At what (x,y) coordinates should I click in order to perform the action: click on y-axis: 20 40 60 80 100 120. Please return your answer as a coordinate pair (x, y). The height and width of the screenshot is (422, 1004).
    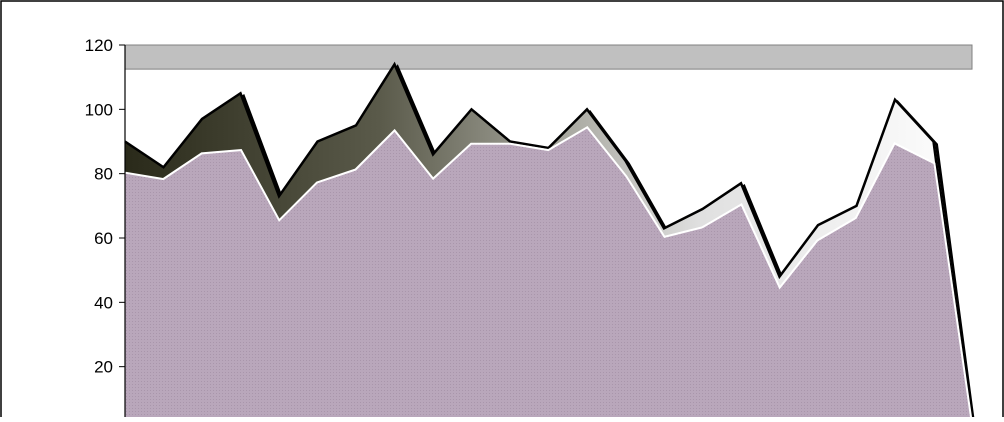
    Looking at the image, I should click on (105, 229).